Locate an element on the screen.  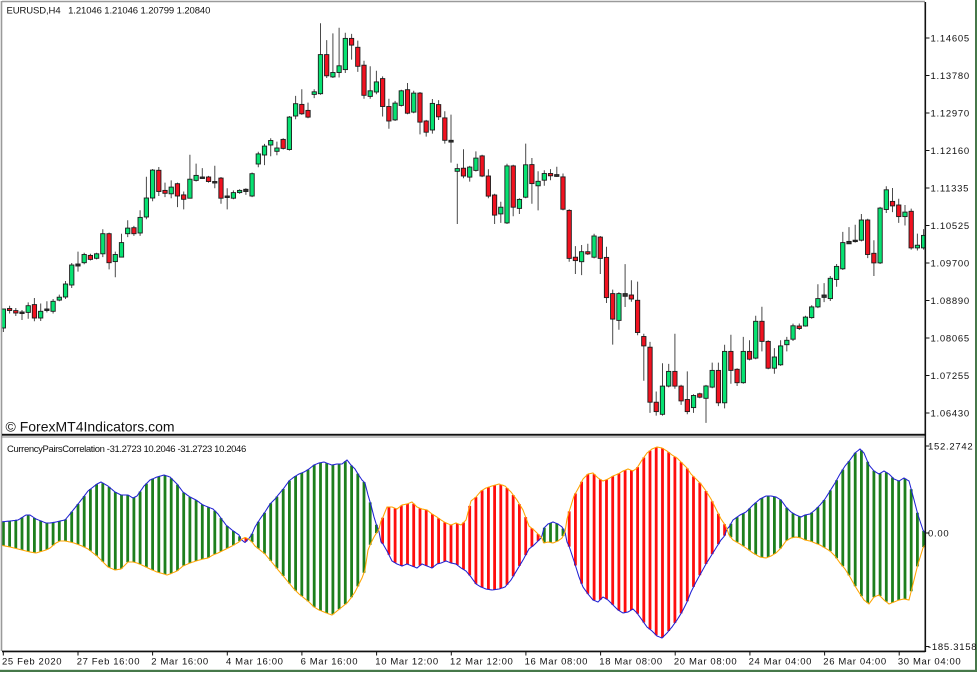
svg-text: 1.09700 is located at coordinates (950, 263).